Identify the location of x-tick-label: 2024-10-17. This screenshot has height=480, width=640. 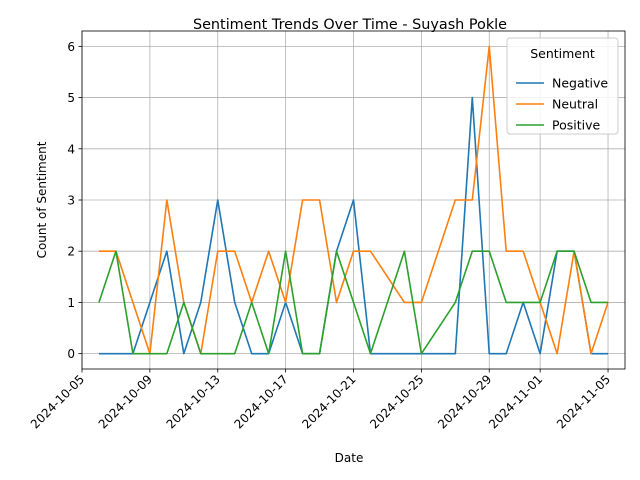
(261, 401).